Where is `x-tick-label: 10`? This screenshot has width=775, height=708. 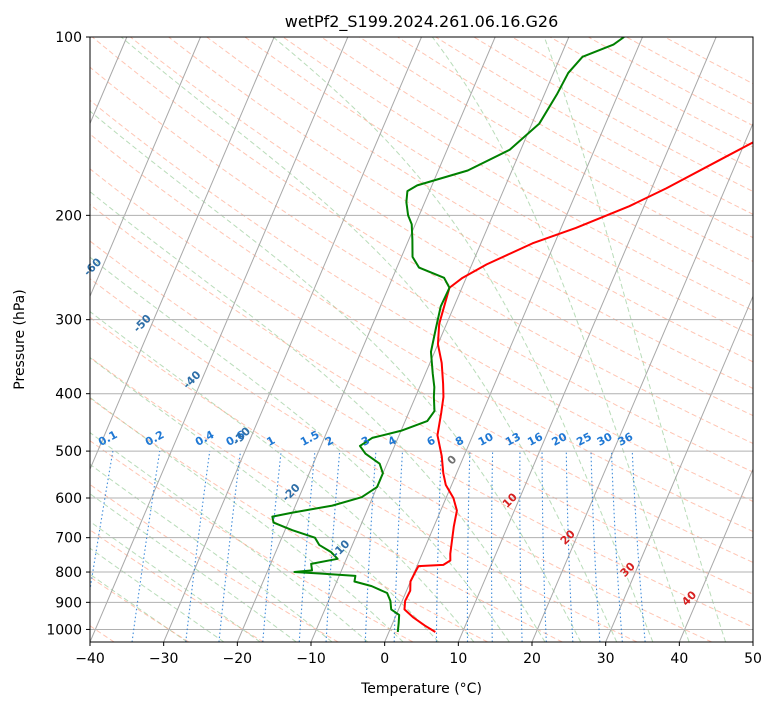
x-tick-label: 10 is located at coordinates (458, 659).